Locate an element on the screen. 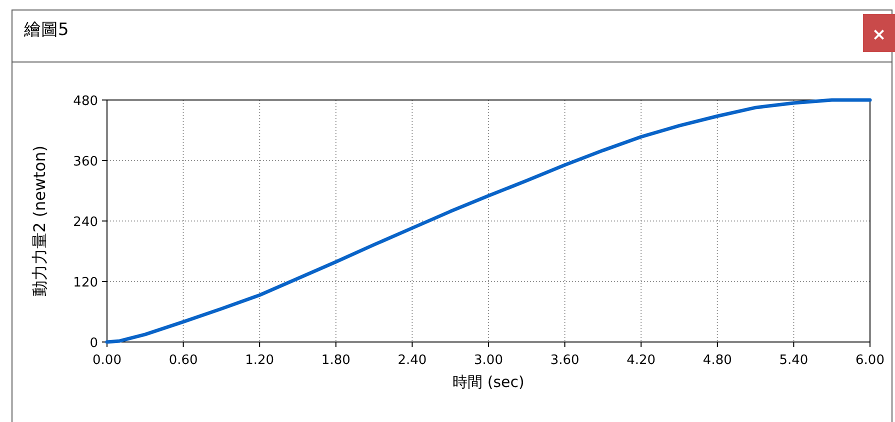 This screenshot has width=895, height=422. y-tick-label: 360 is located at coordinates (85, 162).